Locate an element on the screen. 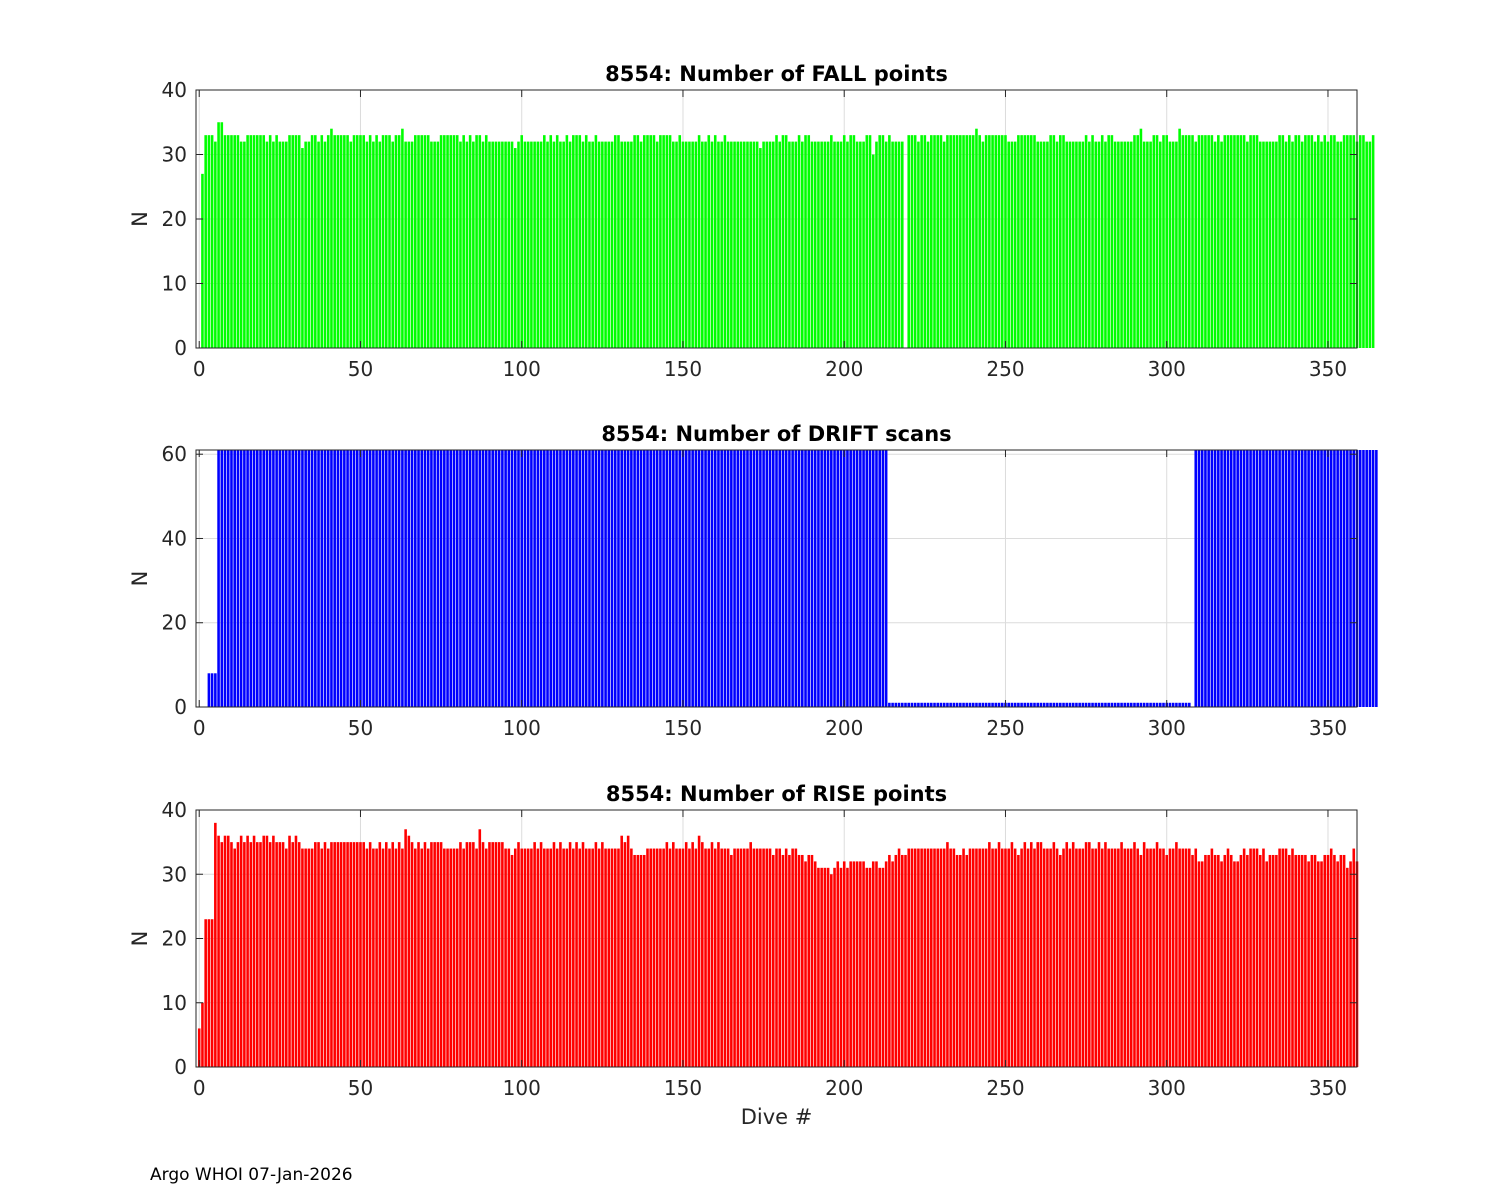 This screenshot has width=1500, height=1200. x-tick-label: 300 is located at coordinates (1167, 369).